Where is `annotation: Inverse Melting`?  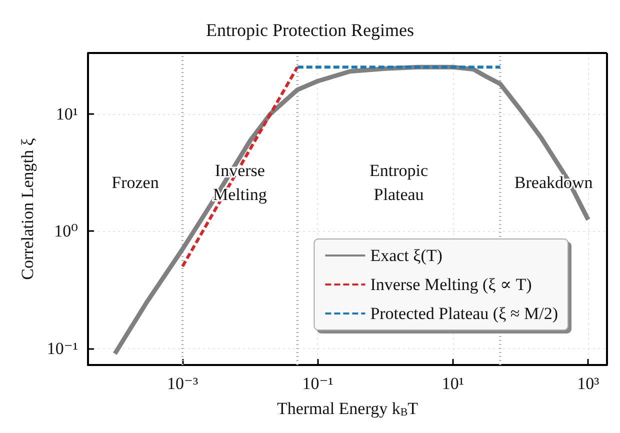
annotation: Inverse Melting is located at coordinates (240, 182).